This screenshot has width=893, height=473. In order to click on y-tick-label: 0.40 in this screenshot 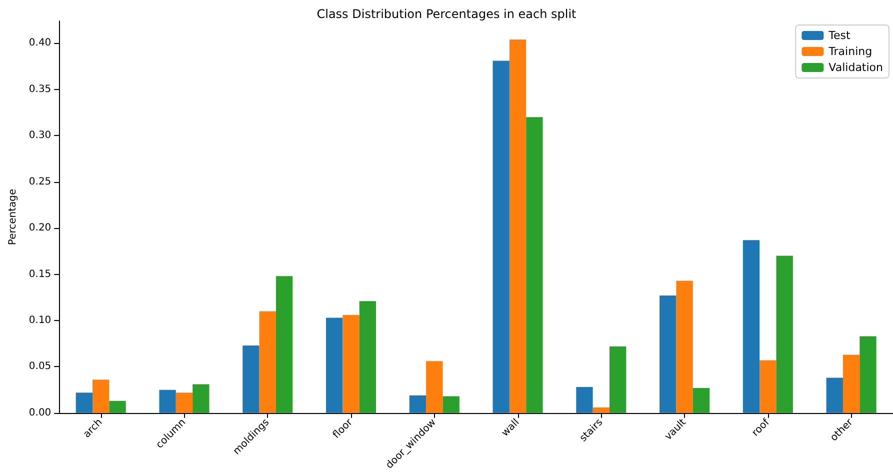, I will do `click(40, 43)`.